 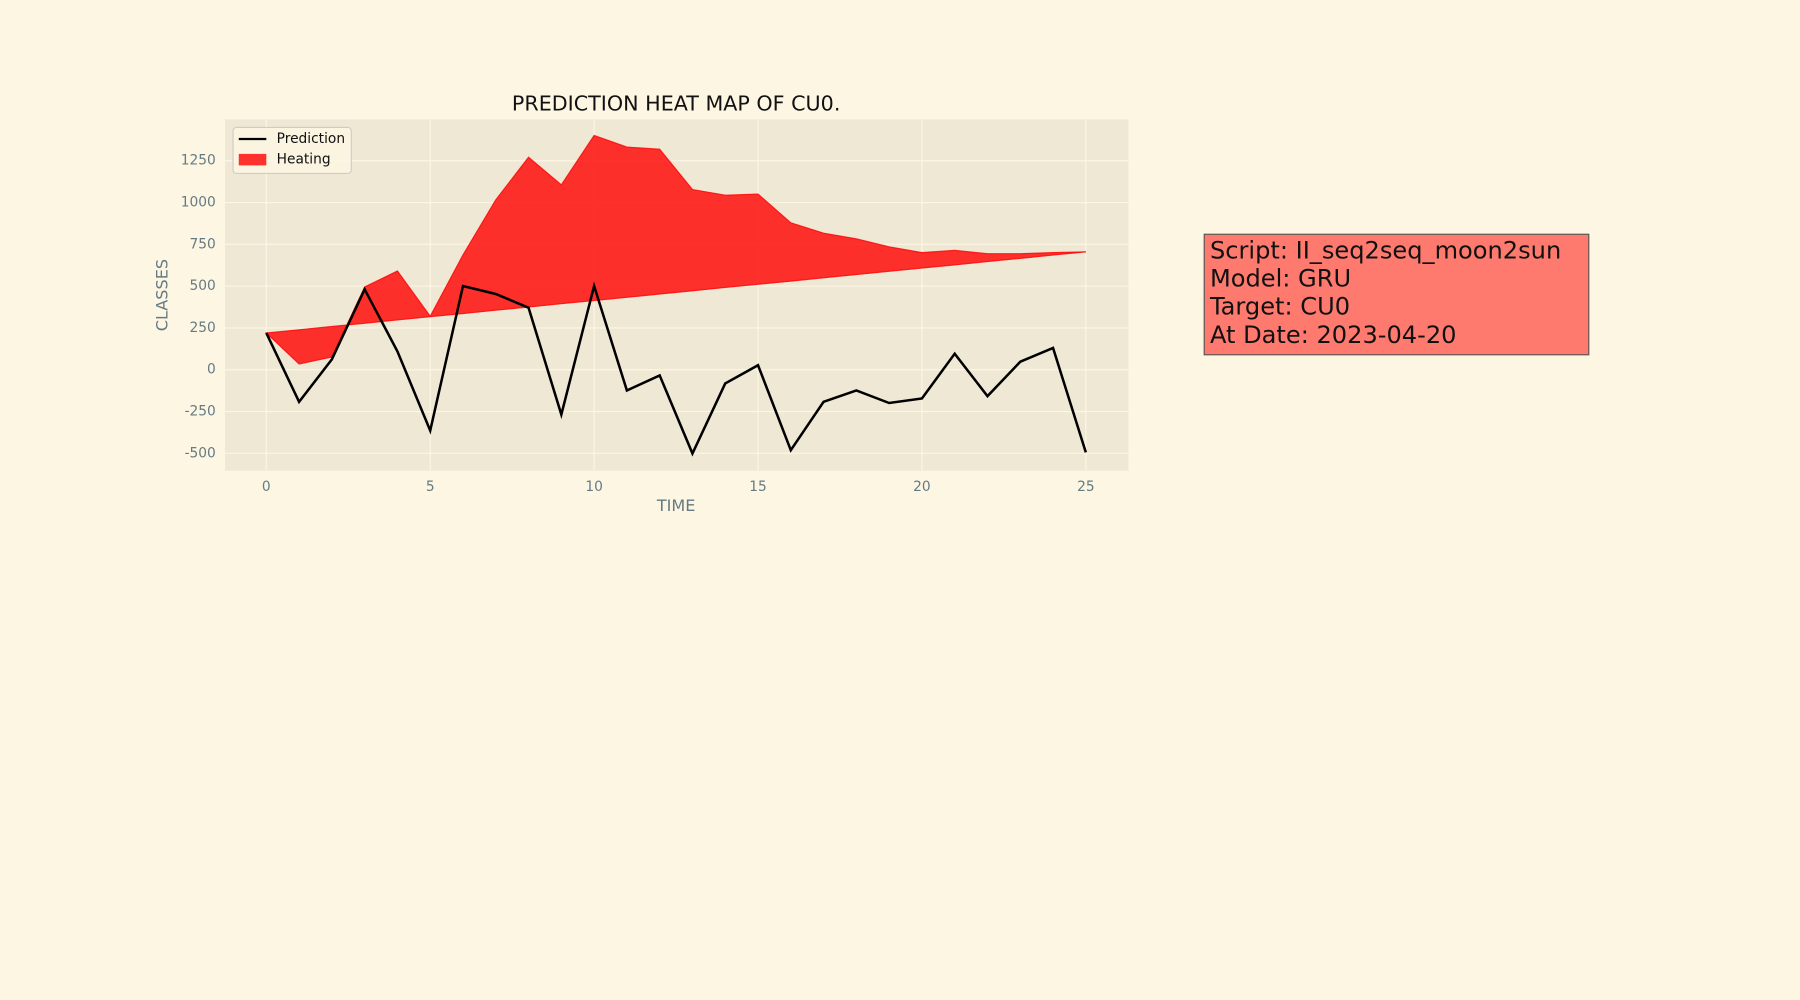 I want to click on y-tick-label: 750, so click(x=203, y=244).